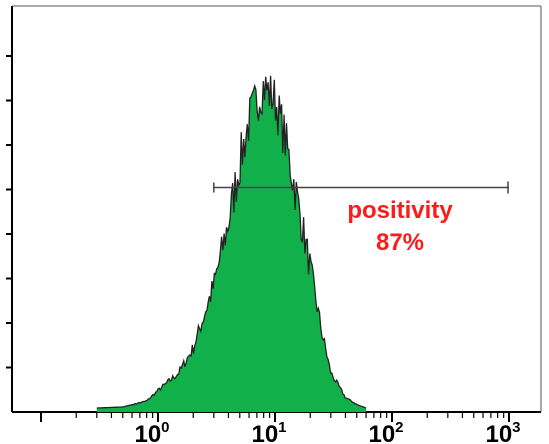 This screenshot has height=444, width=549. Describe the element at coordinates (400, 210) in the screenshot. I see `annotation-positivity-label: positivity` at that location.